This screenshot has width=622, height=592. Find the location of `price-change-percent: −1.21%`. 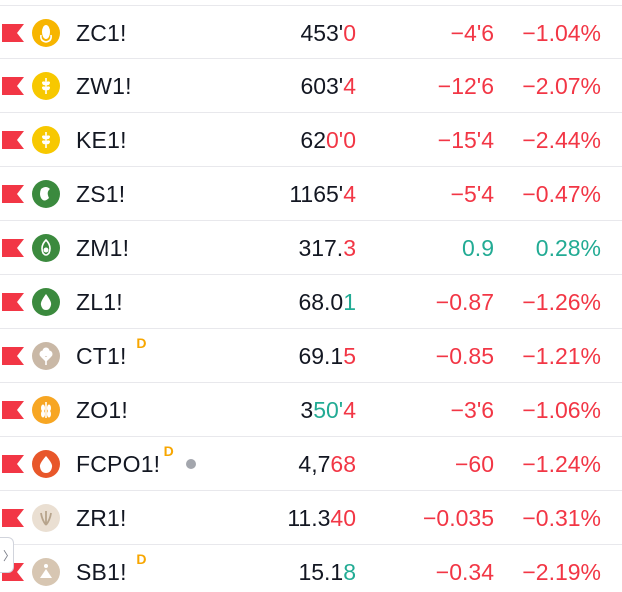

price-change-percent: −1.21% is located at coordinates (561, 356).